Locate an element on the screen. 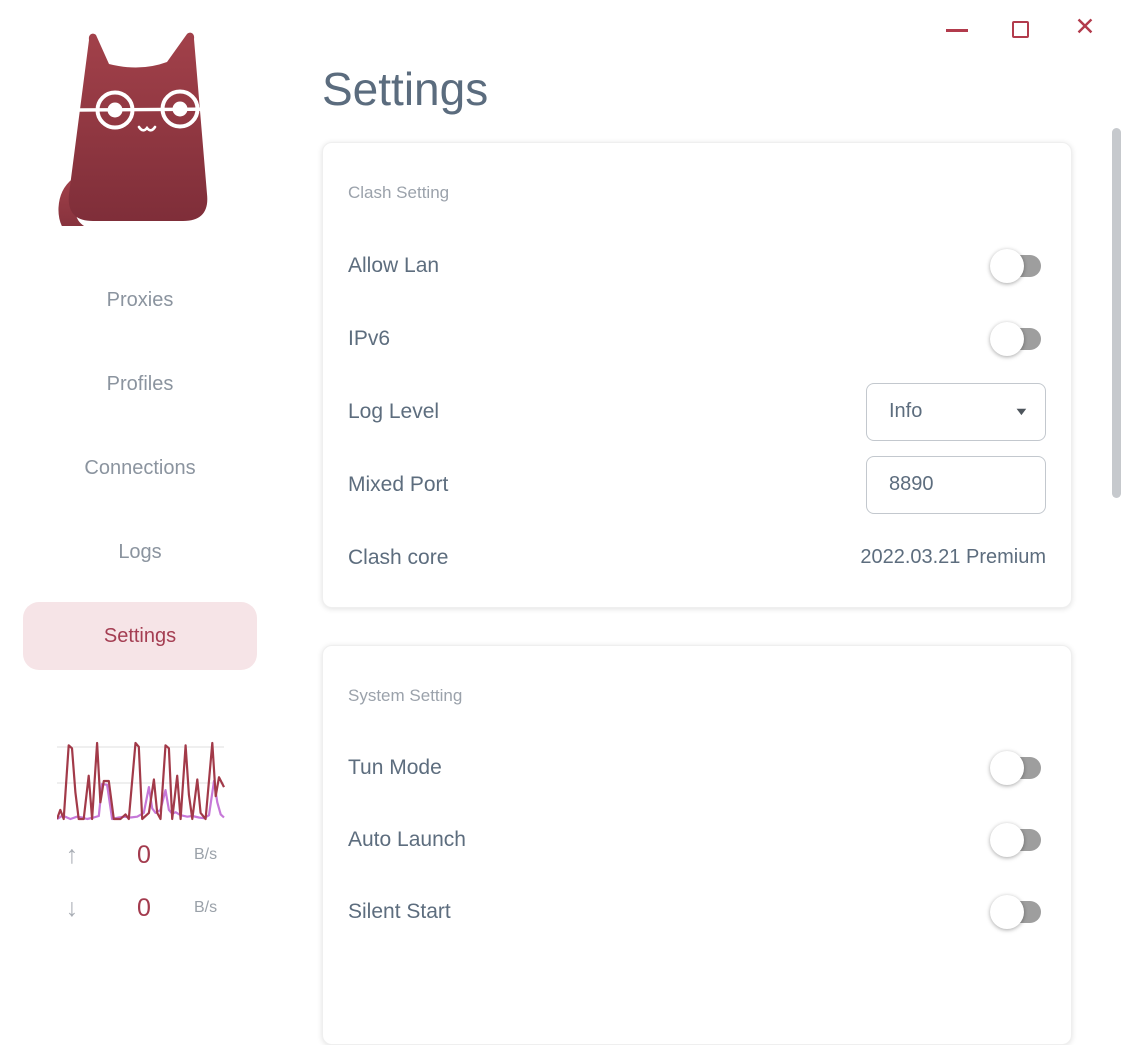 This screenshot has height=1045, width=1124. download-stat: ↓ 0 B/s is located at coordinates (145, 908).